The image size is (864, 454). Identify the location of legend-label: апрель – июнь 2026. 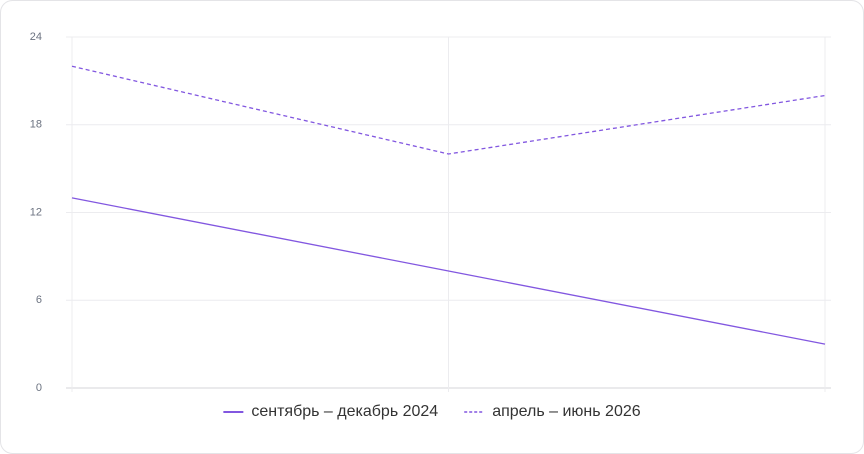
(566, 411).